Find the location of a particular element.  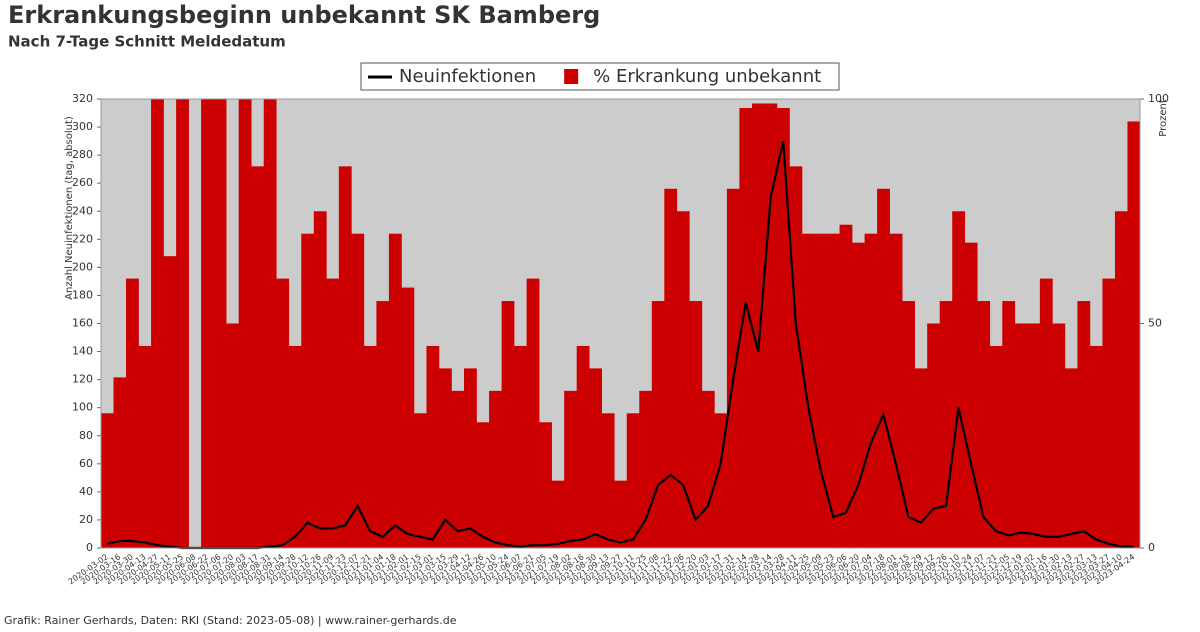

y-tick-label: 80 is located at coordinates (86, 435).